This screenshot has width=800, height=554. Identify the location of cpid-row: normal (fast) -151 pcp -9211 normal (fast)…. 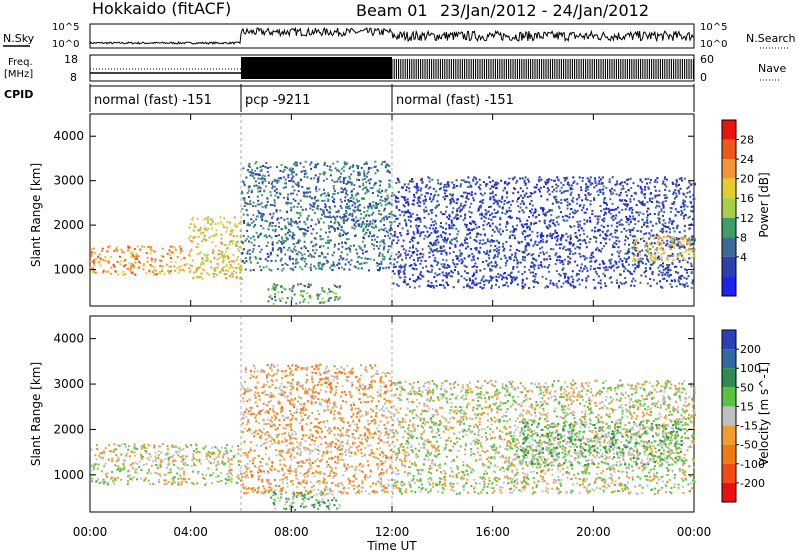
(392, 98).